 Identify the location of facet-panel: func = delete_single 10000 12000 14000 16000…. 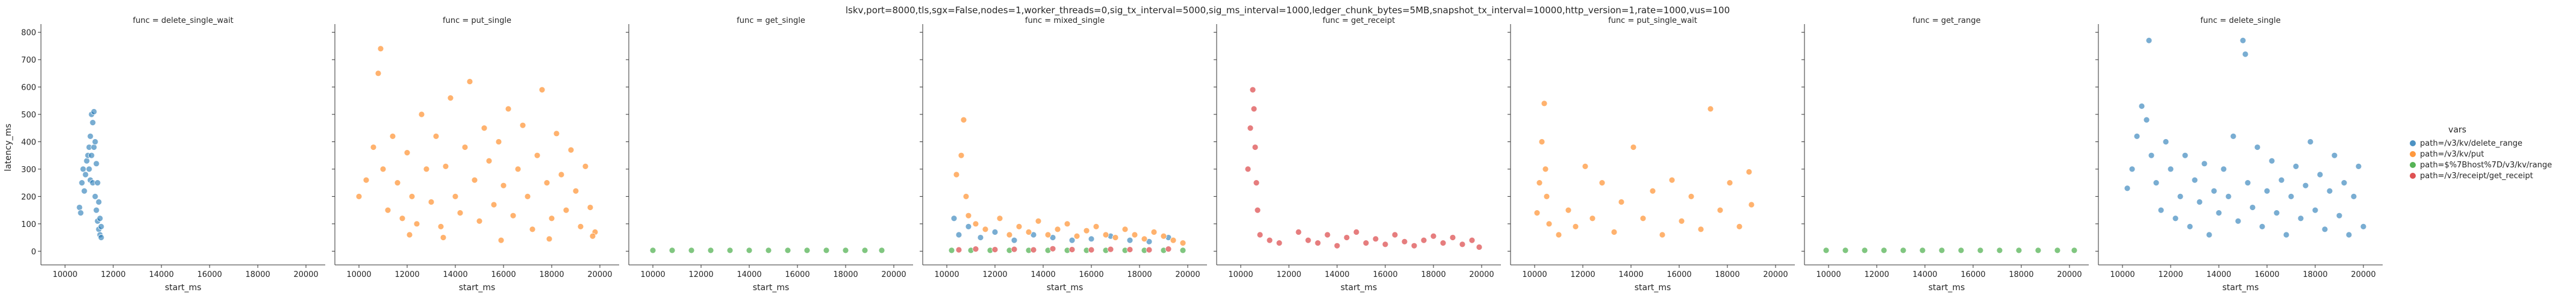
(2239, 154).